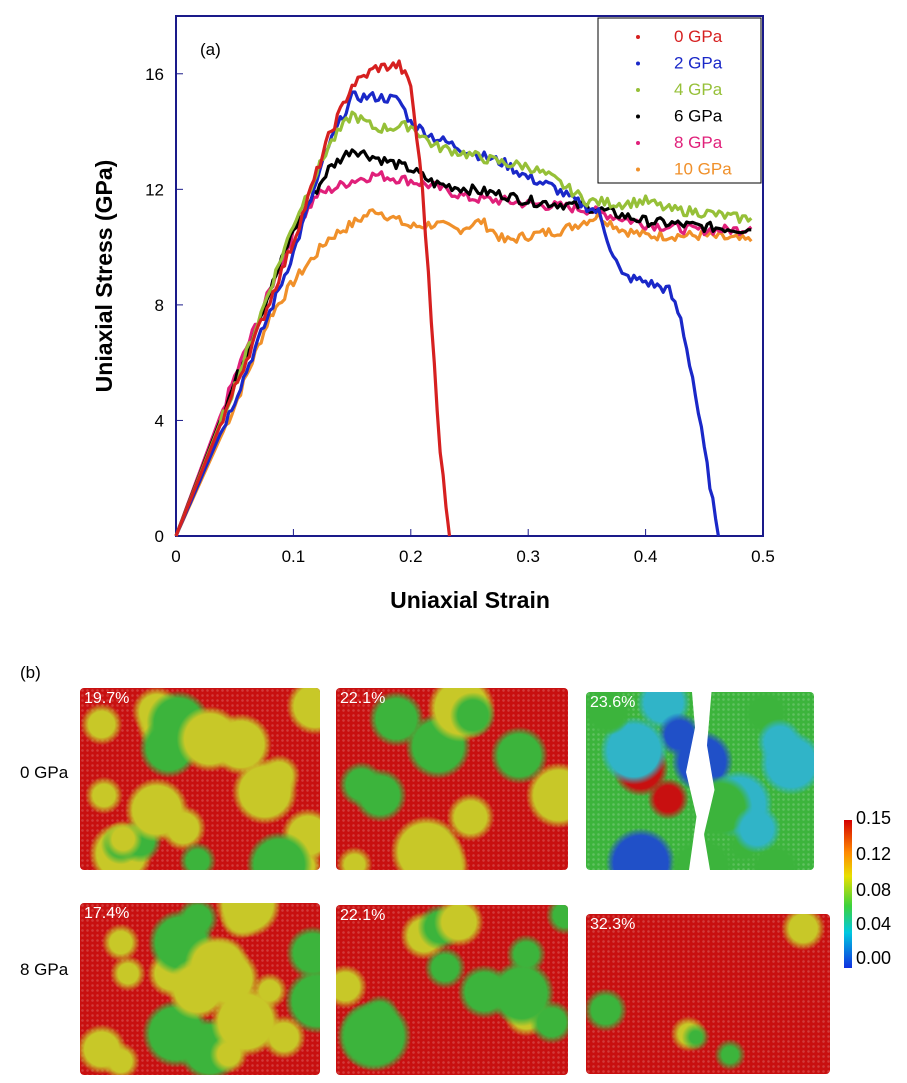  What do you see at coordinates (159, 420) in the screenshot?
I see `y-tick-label: 4` at bounding box center [159, 420].